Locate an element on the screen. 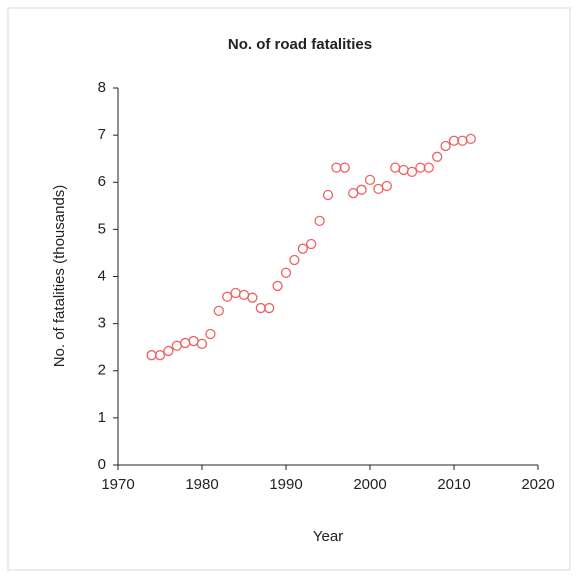 This screenshot has width=579, height=578. x-tick-label: 2000 is located at coordinates (369, 484).